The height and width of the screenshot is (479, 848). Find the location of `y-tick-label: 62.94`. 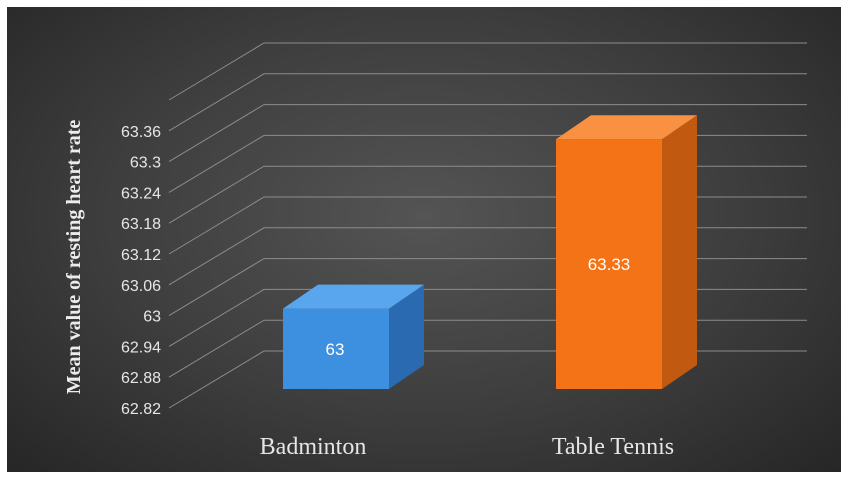

y-tick-label: 62.94 is located at coordinates (141, 347).